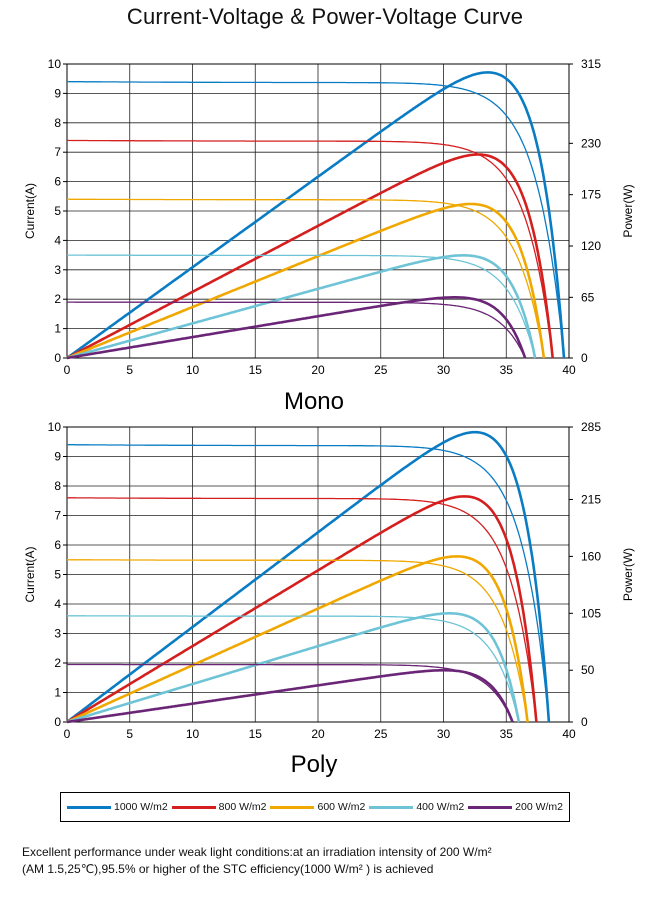  I want to click on legend-item: 1000 W/m2, so click(117, 807).